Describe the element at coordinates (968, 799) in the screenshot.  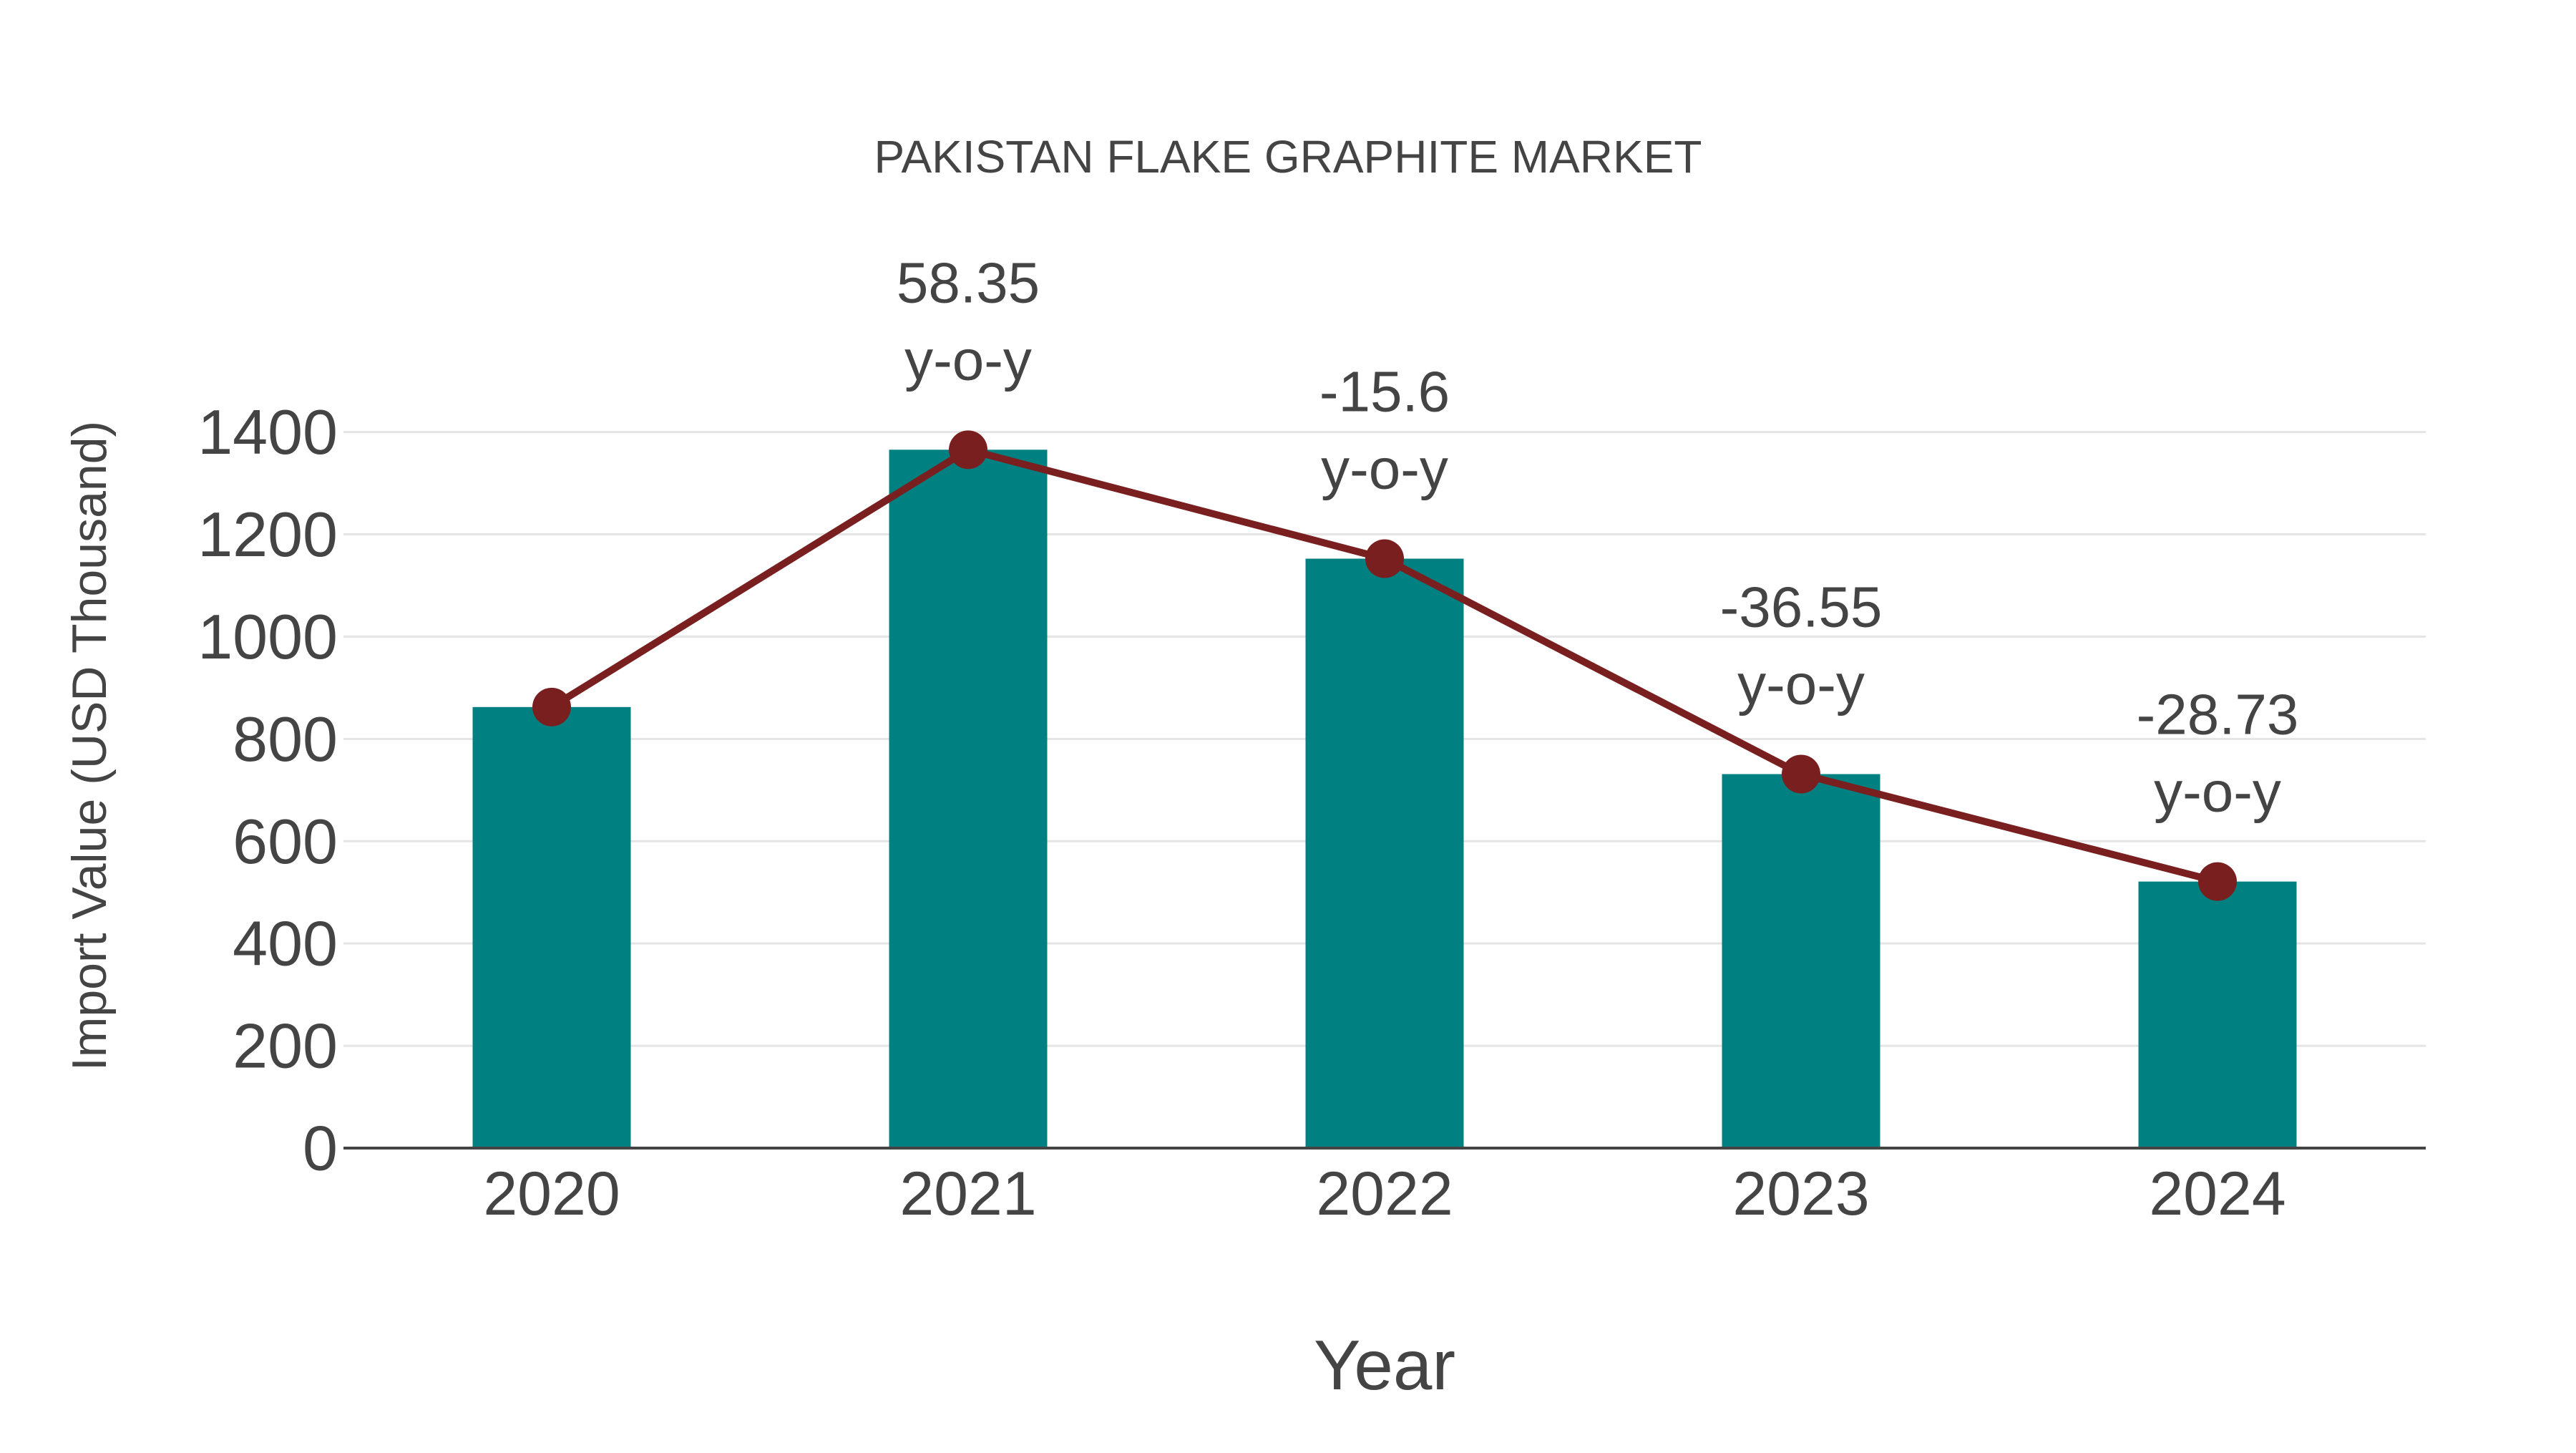
I see `bar-2021` at that location.